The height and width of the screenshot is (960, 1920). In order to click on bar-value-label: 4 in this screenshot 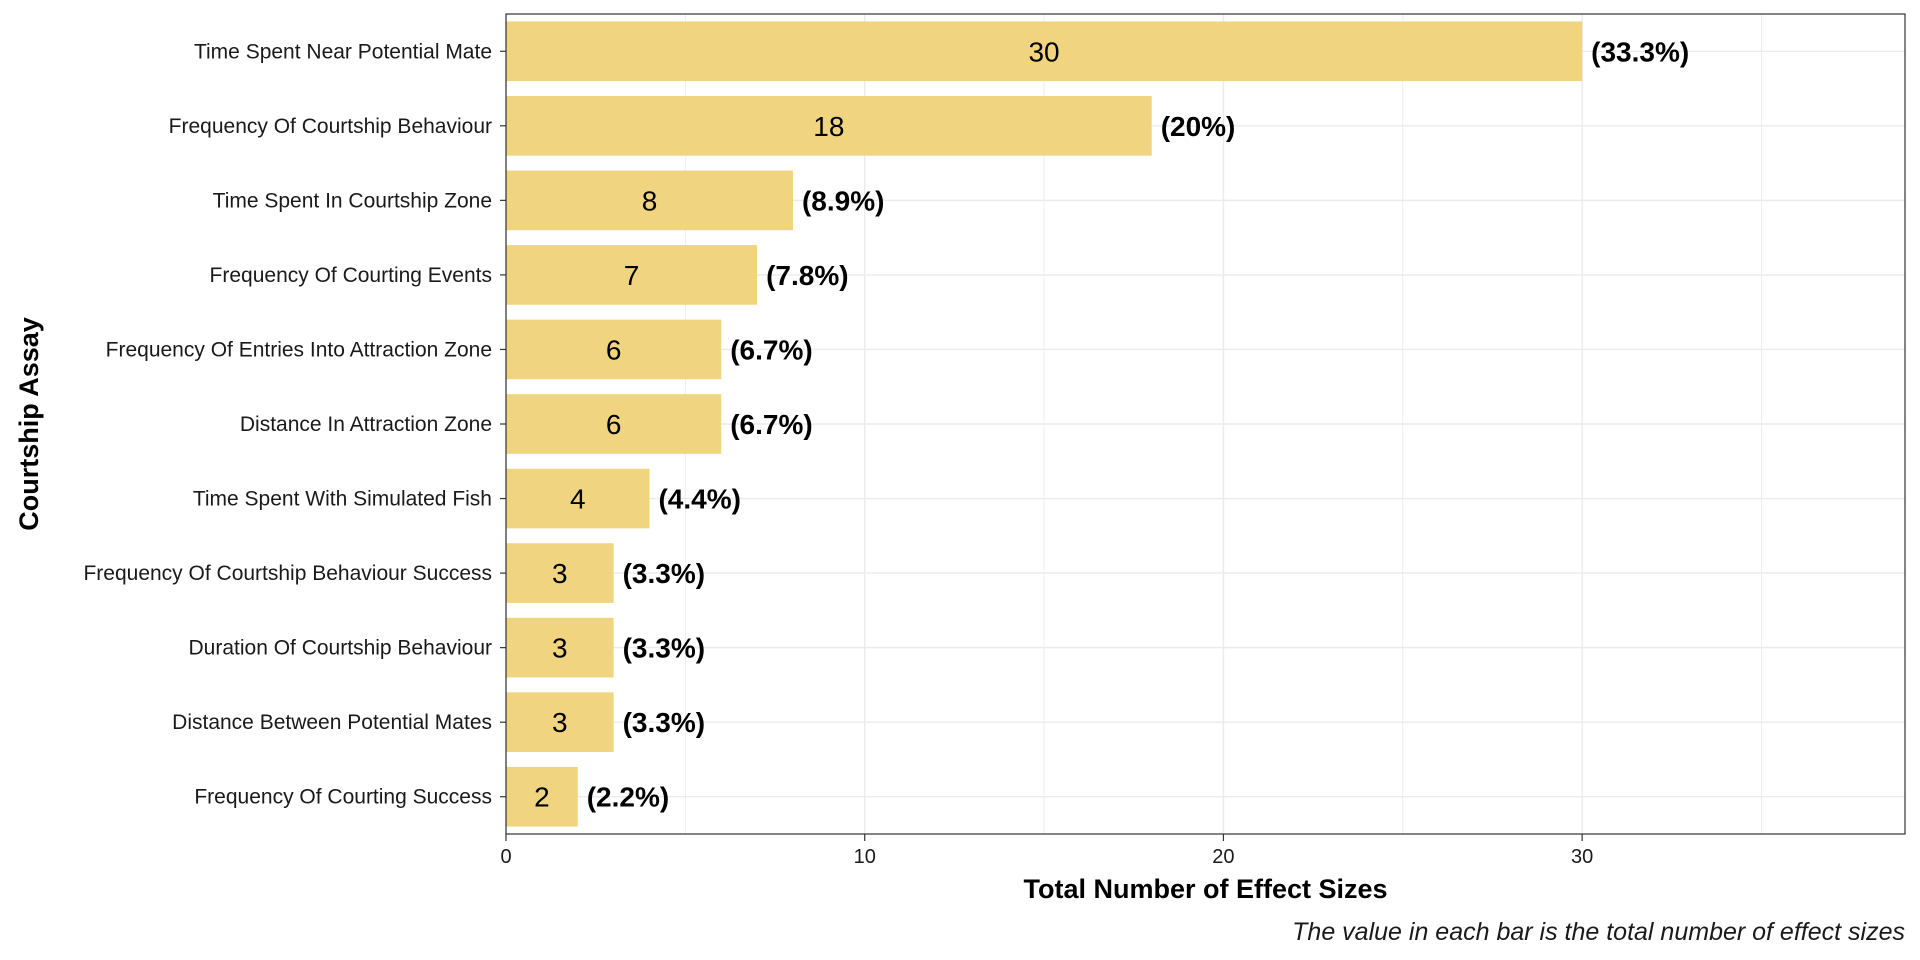, I will do `click(578, 499)`.